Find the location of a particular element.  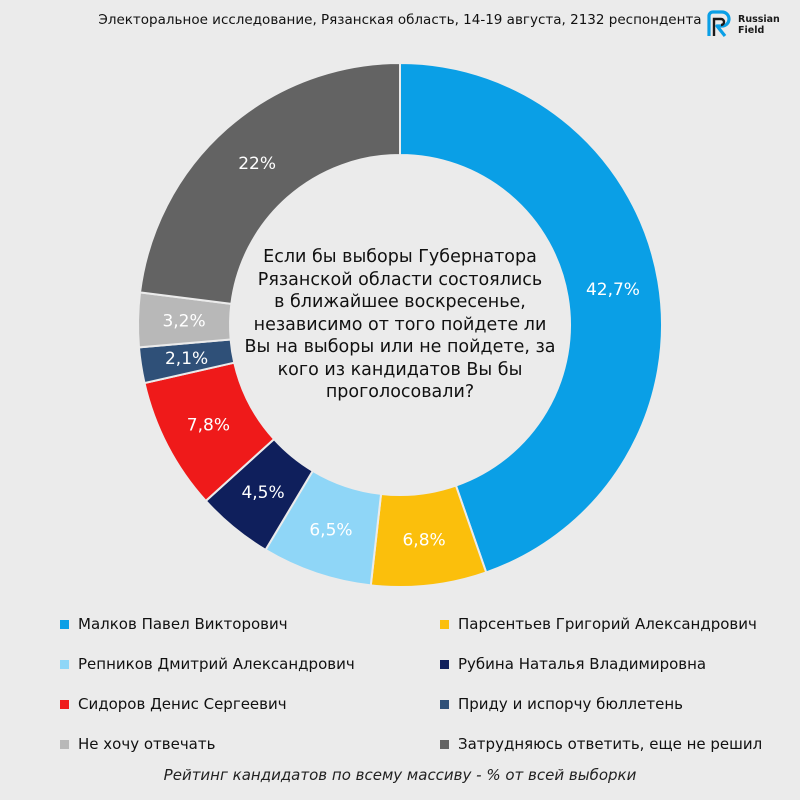

slice-value-label-6: 3,2% is located at coordinates (183, 322).